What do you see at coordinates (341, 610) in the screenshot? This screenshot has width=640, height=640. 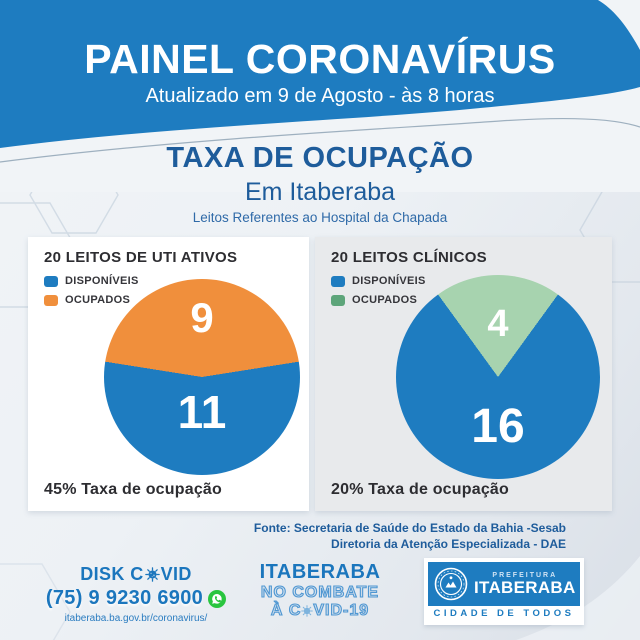 I see `campaign-line-3-post: VID-19` at bounding box center [341, 610].